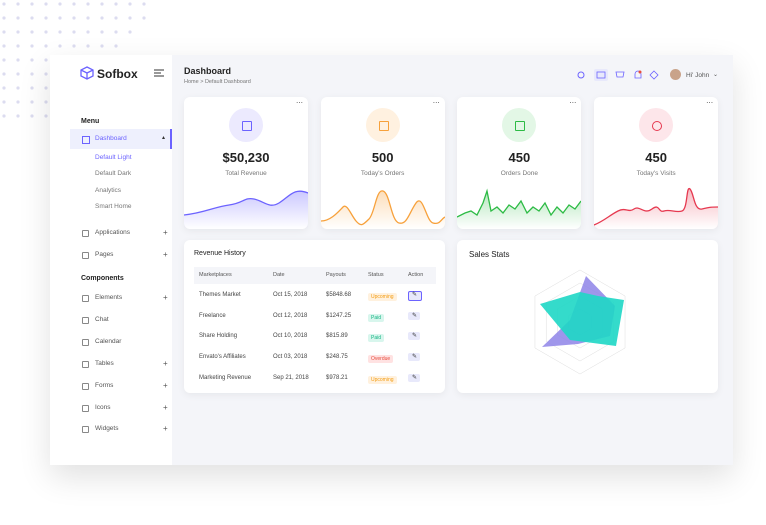 This screenshot has height=525, width=766. I want to click on nav-item: Applications, so click(113, 232).